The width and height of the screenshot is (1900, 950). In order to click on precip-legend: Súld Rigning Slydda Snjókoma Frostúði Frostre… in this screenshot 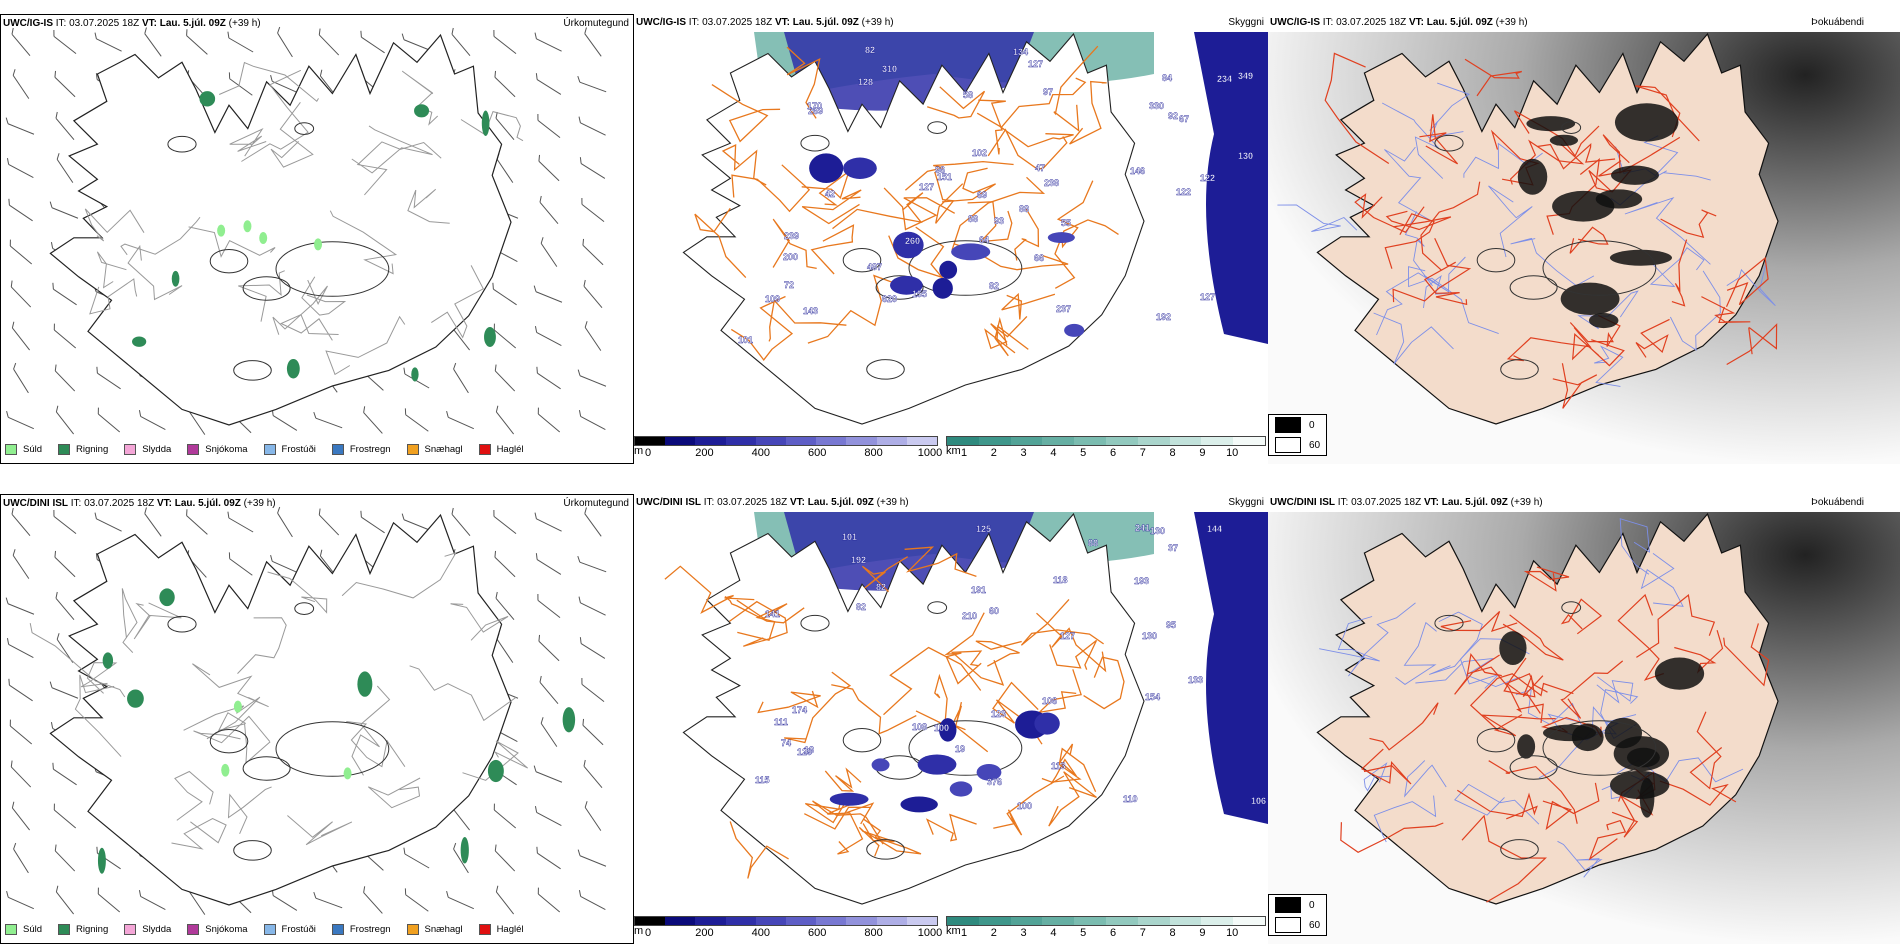, I will do `click(264, 929)`.